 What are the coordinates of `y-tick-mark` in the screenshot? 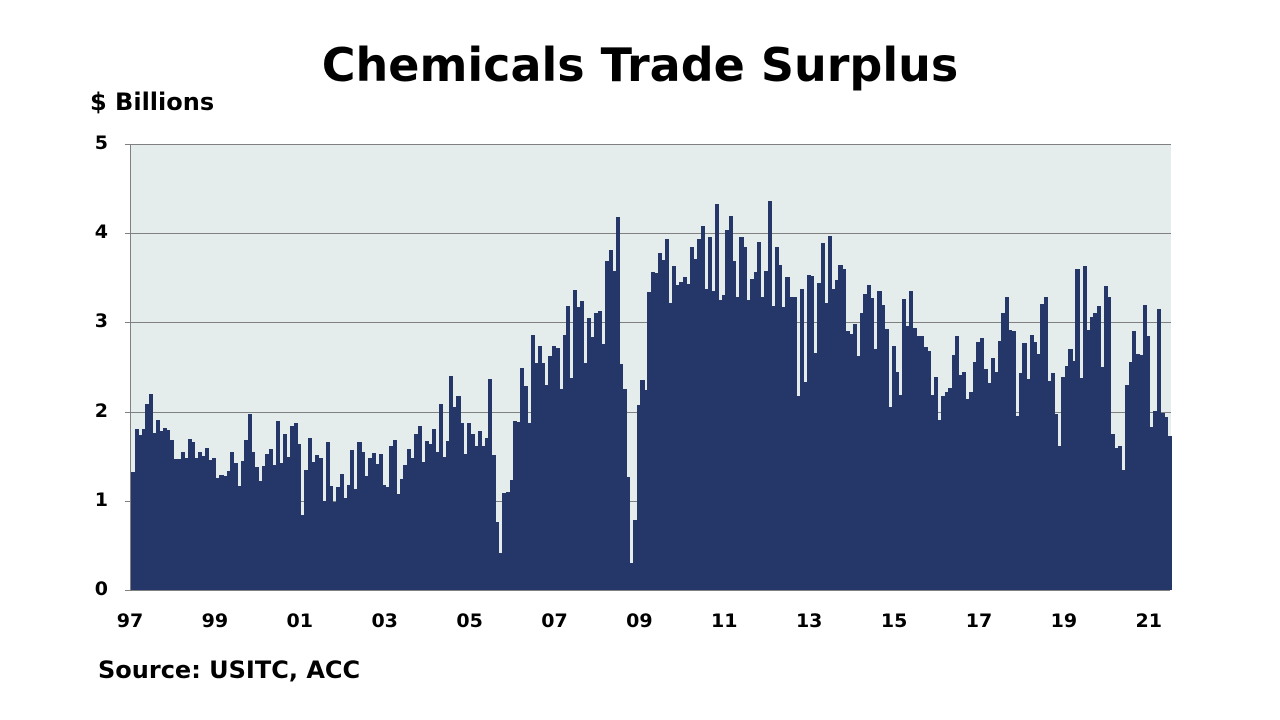 It's located at (128, 501).